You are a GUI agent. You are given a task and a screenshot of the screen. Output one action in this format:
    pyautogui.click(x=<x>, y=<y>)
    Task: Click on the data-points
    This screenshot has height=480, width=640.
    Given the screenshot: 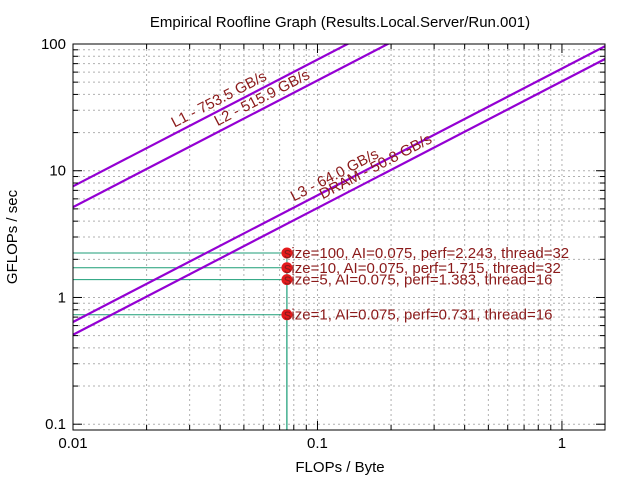 What is the action you would take?
    pyautogui.click(x=287, y=284)
    